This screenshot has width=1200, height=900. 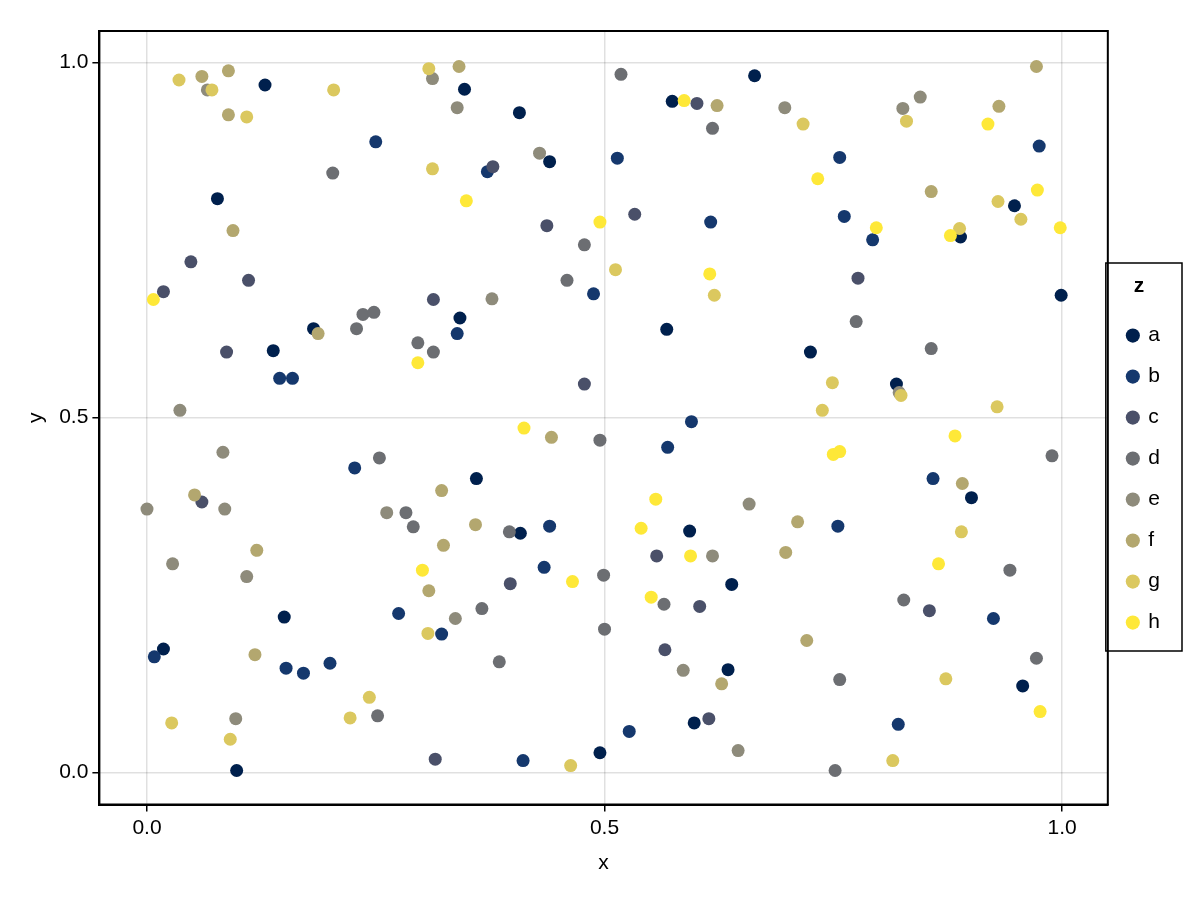 I want to click on y-tick-label: 0.0, so click(x=74, y=771).